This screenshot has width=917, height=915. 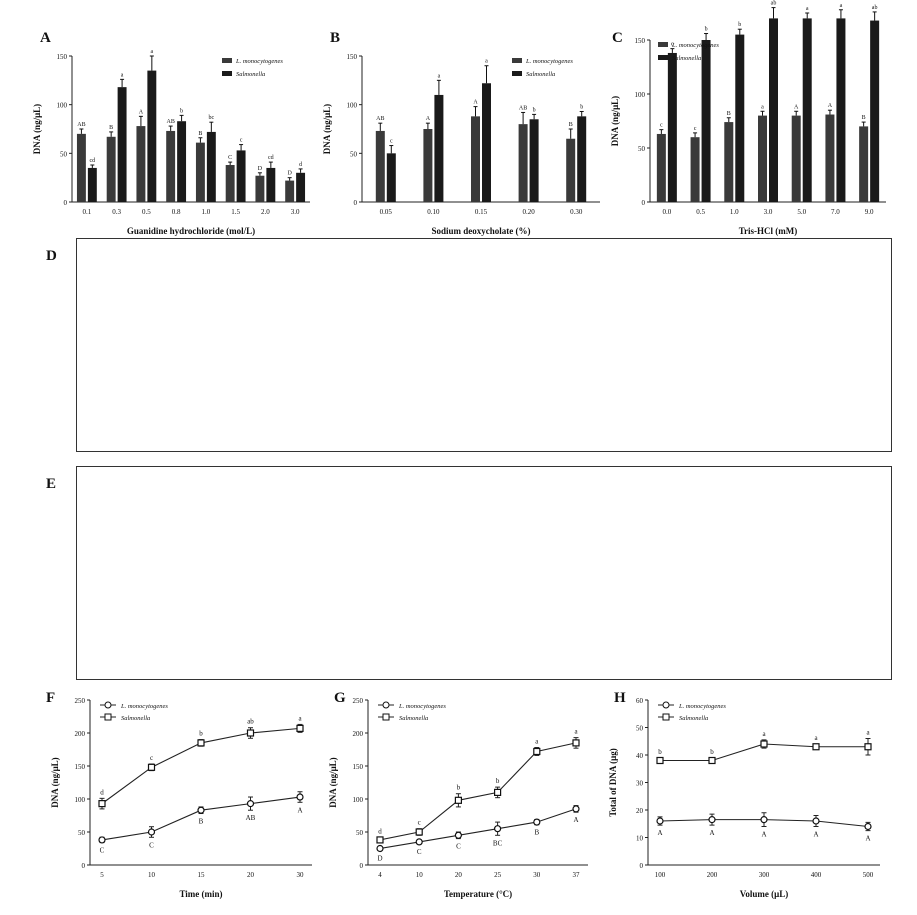 I want to click on sig-letter-A: bc, so click(x=212, y=118).